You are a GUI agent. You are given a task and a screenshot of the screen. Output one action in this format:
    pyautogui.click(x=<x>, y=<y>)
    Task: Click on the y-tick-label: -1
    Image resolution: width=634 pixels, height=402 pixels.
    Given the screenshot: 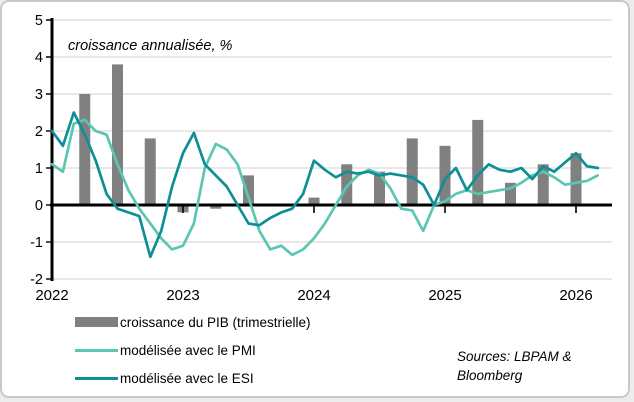 What is the action you would take?
    pyautogui.click(x=36, y=243)
    